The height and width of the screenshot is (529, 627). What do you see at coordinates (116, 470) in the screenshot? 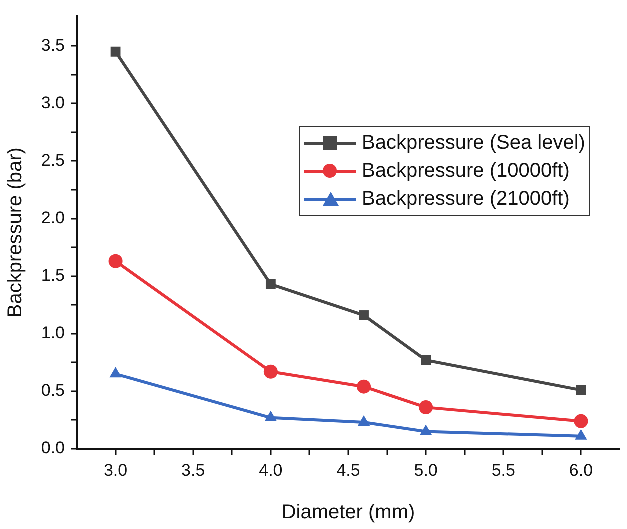
I see `x-tick-label: 3.0` at bounding box center [116, 470].